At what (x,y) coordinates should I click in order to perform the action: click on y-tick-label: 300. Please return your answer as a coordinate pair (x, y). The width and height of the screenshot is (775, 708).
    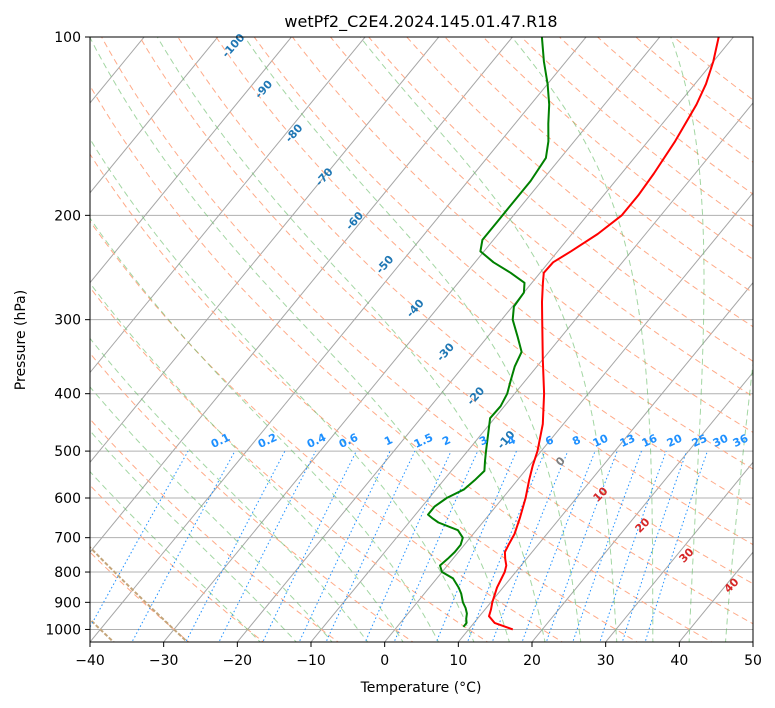
    Looking at the image, I should click on (67, 321).